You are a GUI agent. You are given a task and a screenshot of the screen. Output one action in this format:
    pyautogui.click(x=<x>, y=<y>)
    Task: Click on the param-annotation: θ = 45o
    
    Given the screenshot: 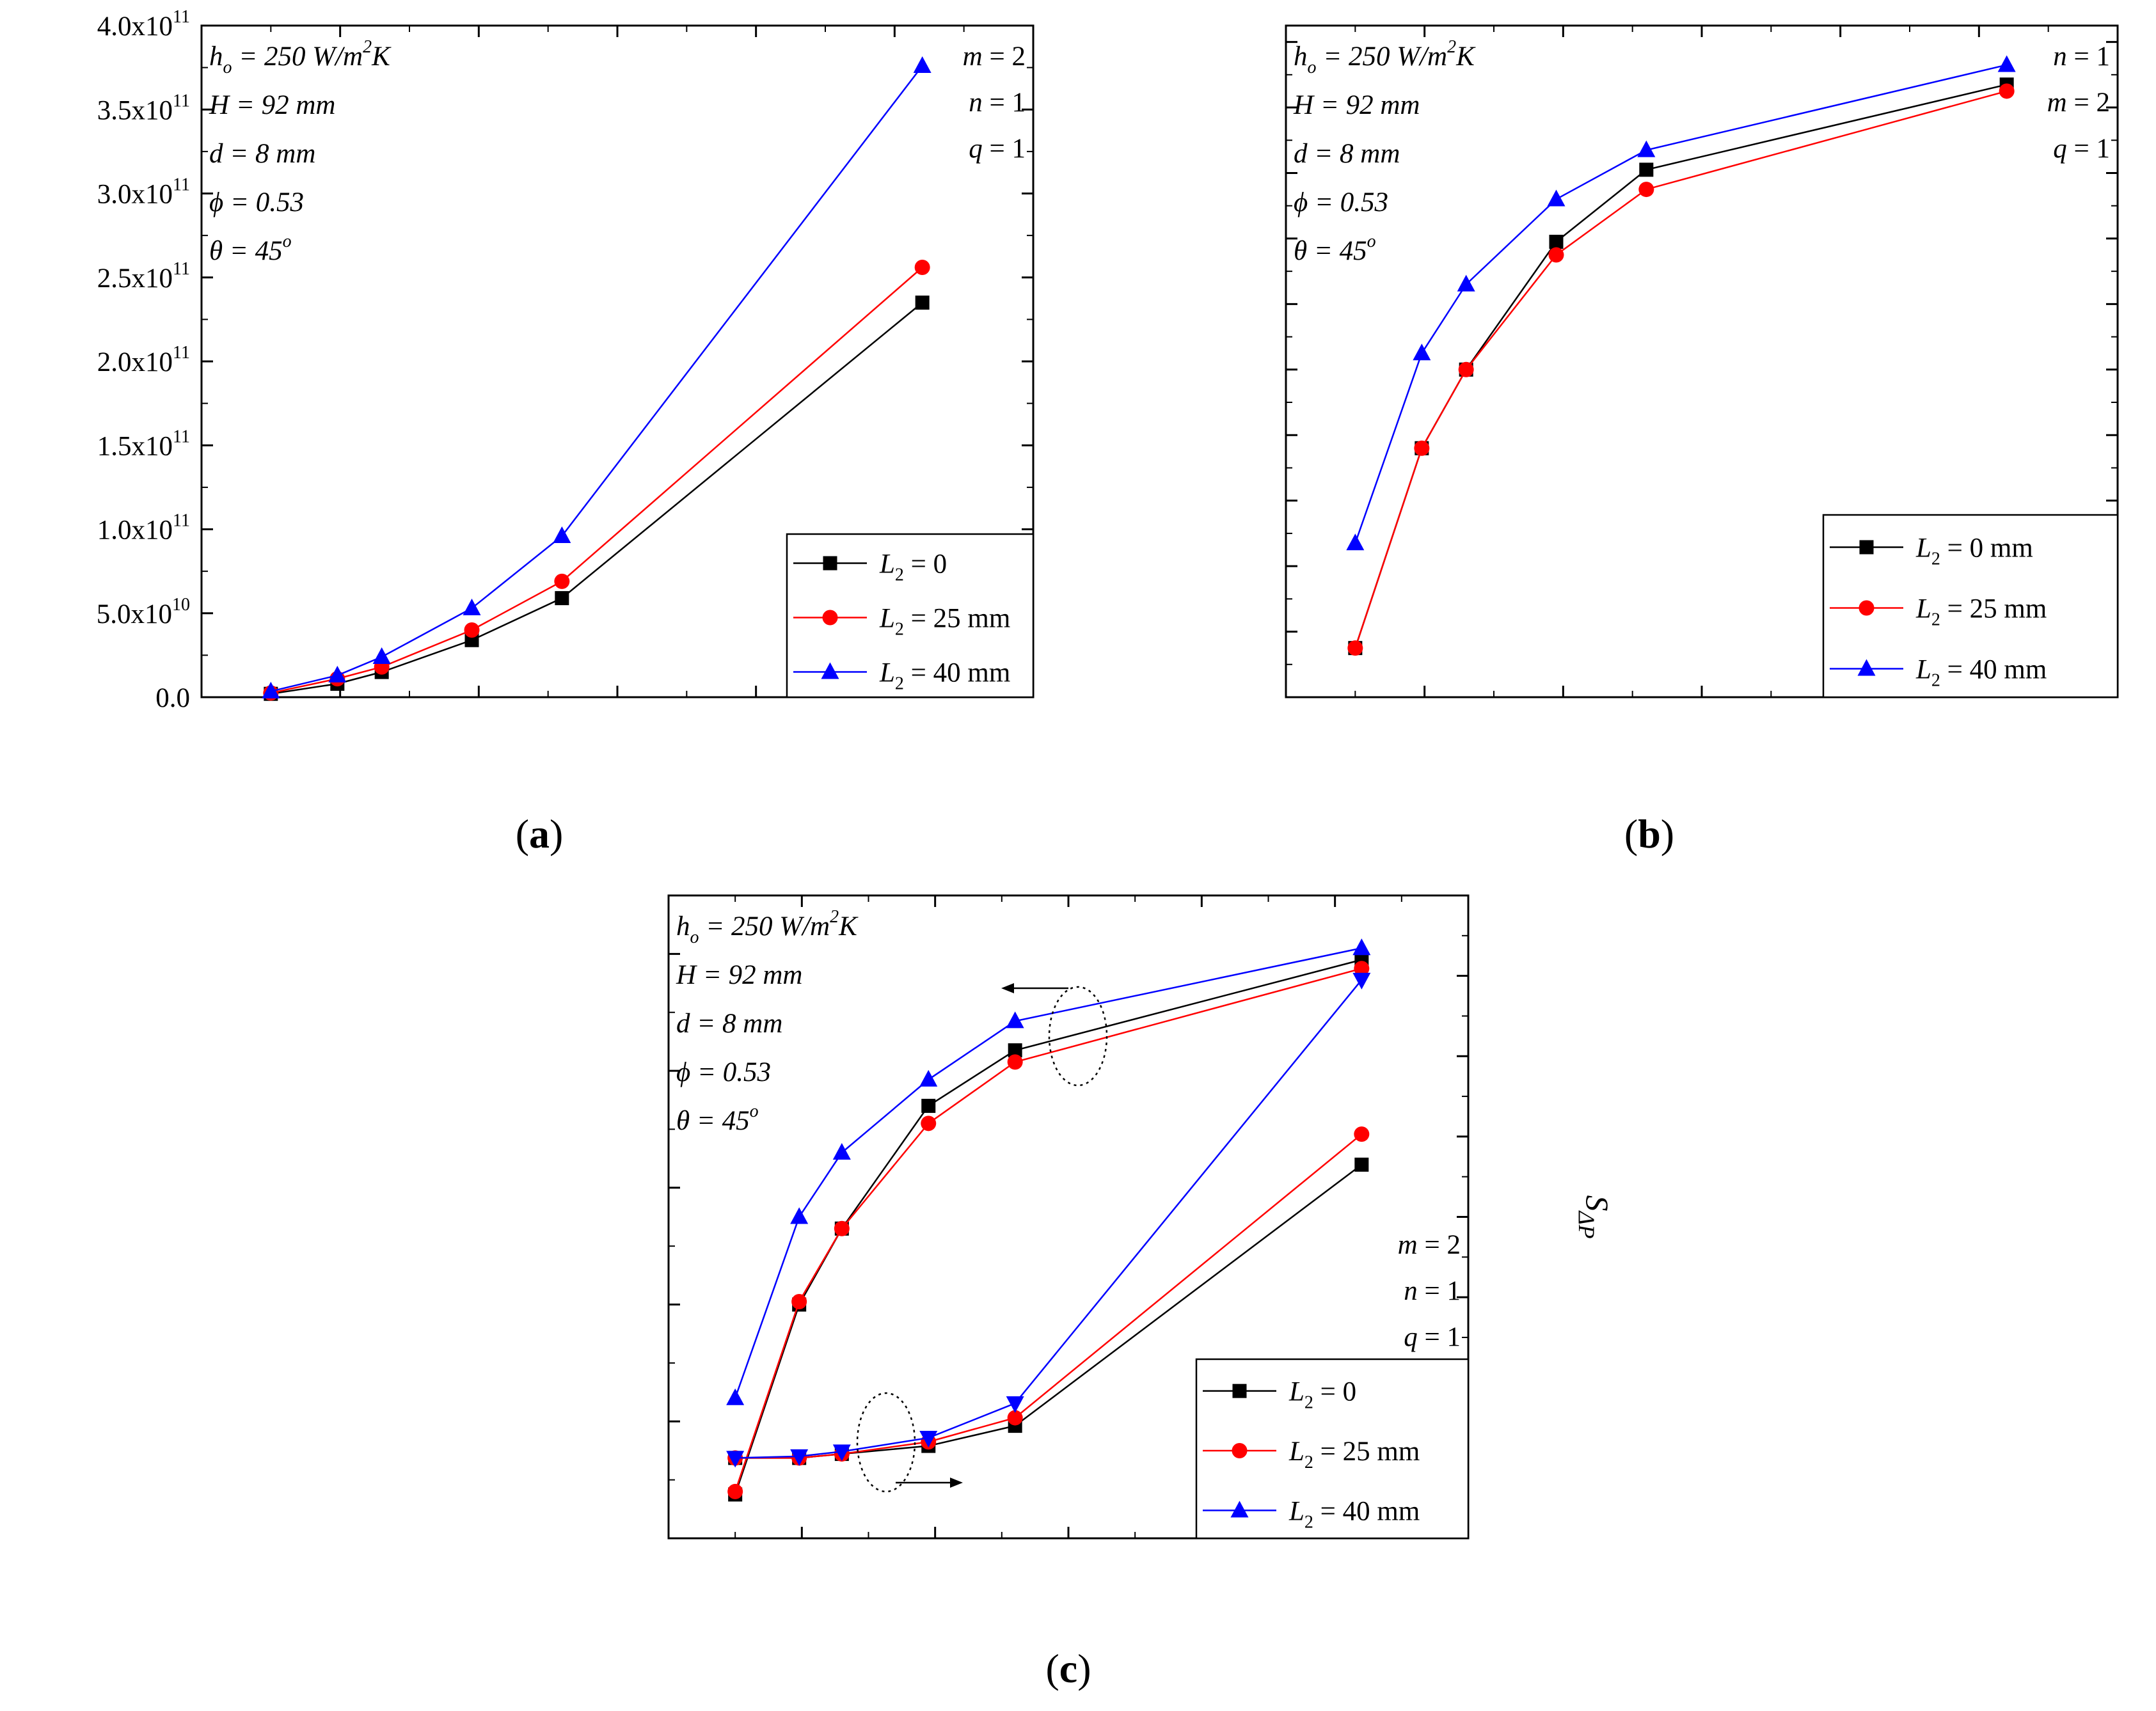 What is the action you would take?
    pyautogui.click(x=717, y=1118)
    